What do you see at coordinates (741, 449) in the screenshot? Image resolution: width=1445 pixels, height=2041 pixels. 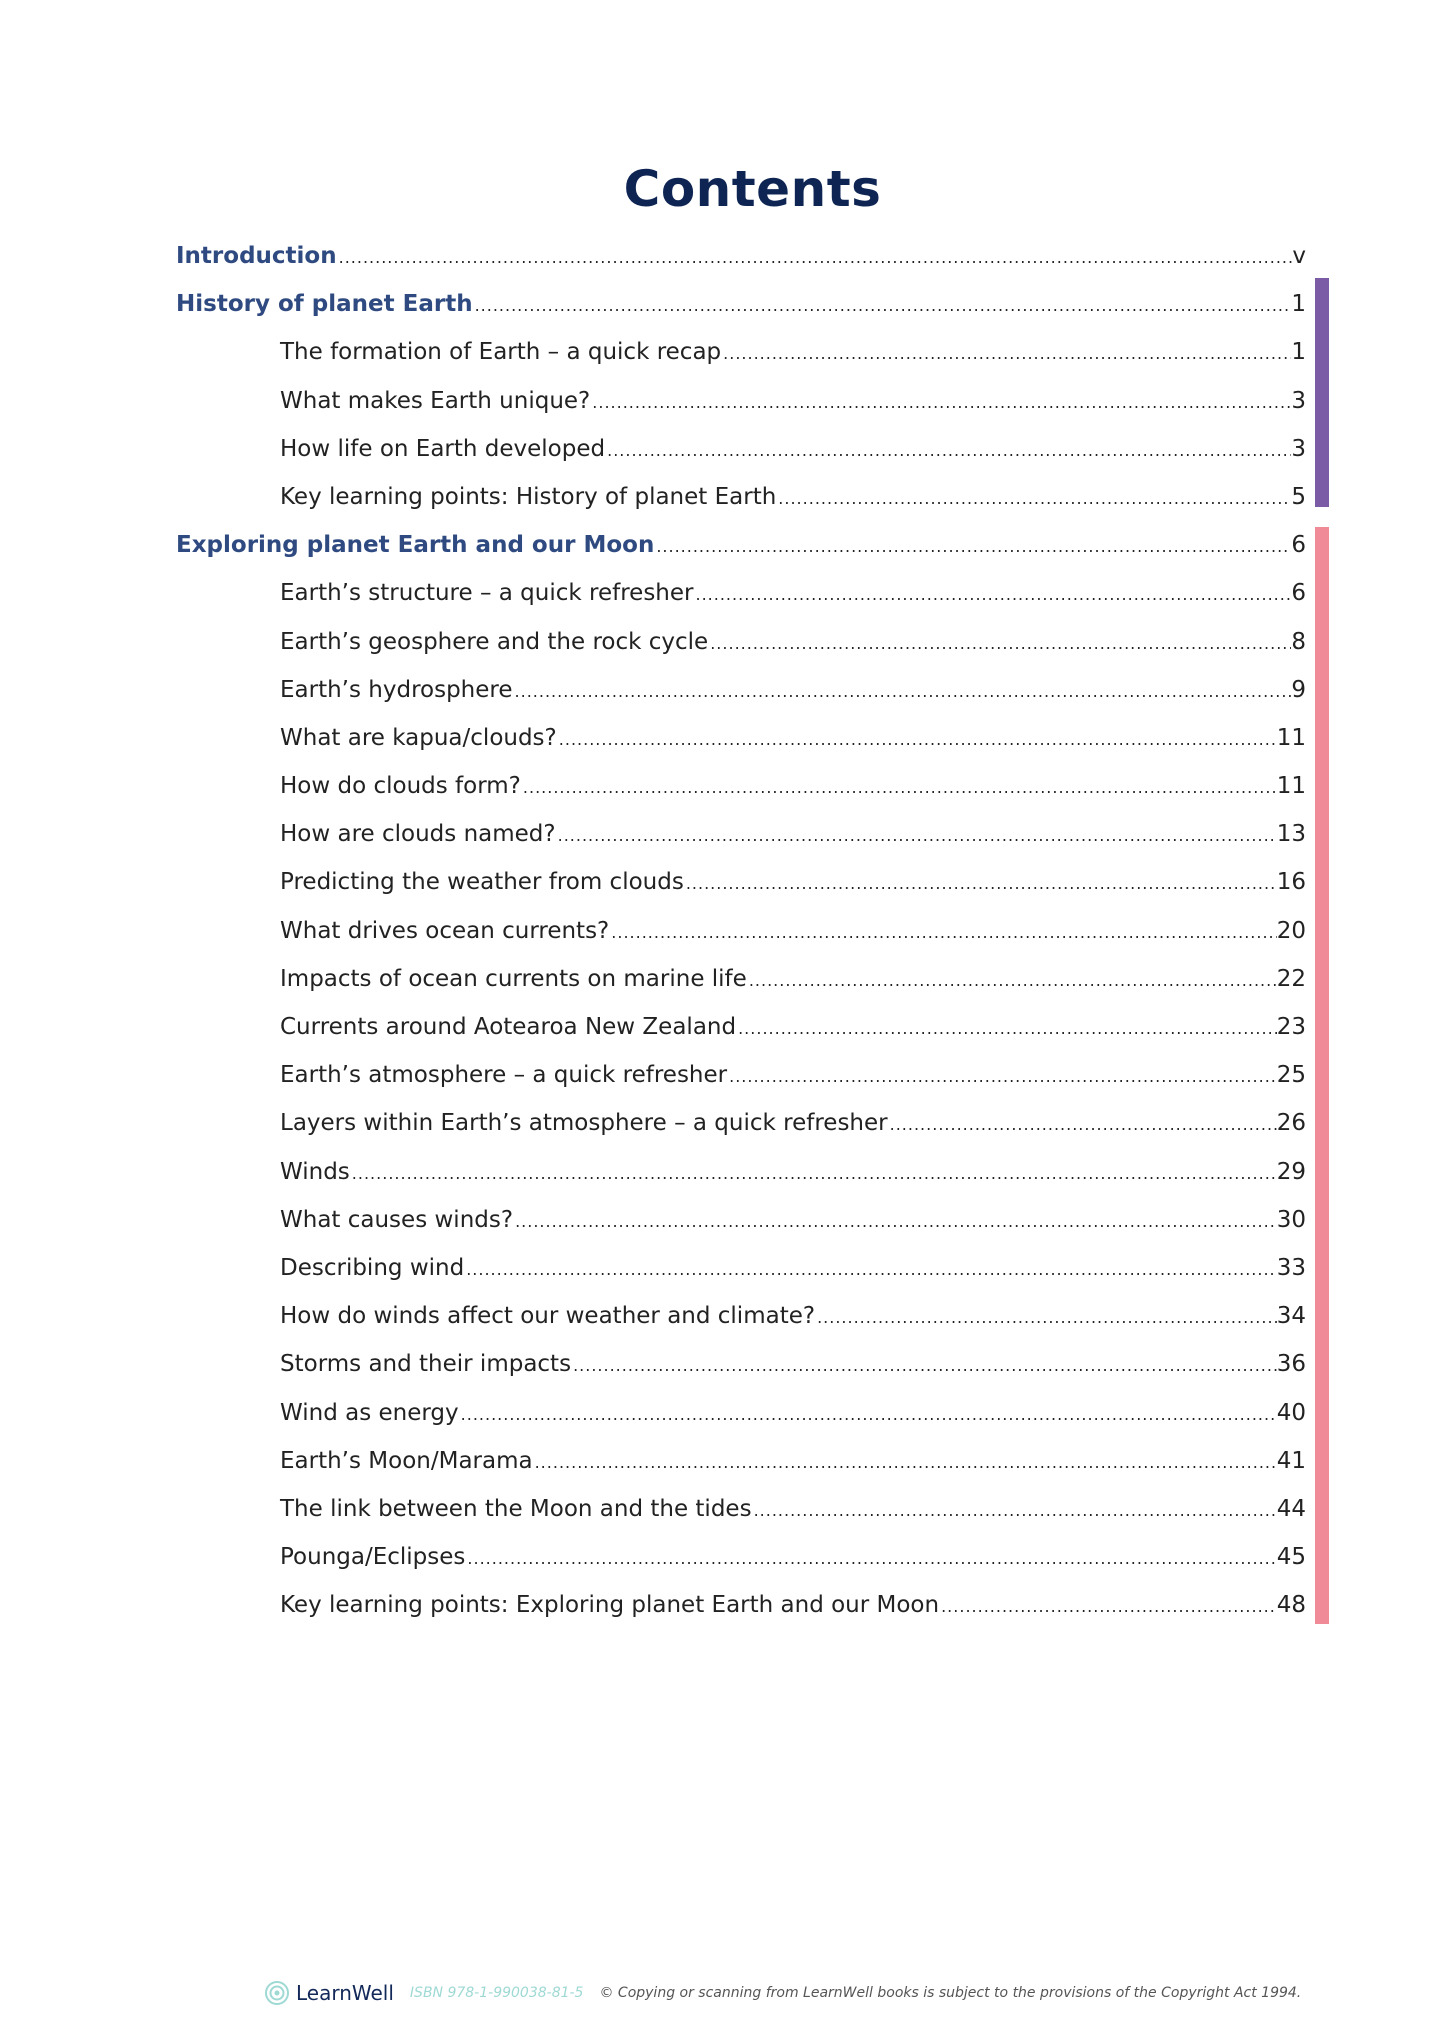 I see `toc-entry: How life on Earth developed 3` at bounding box center [741, 449].